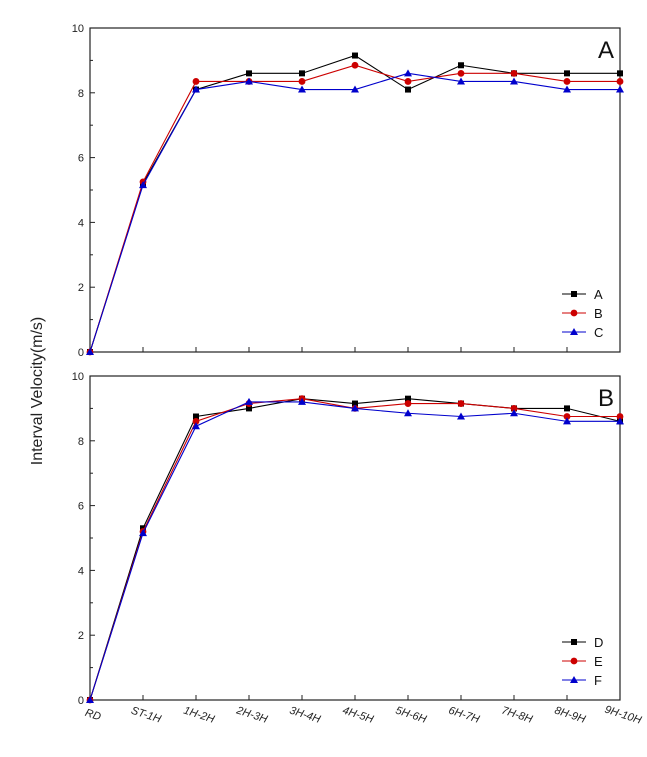  Describe the element at coordinates (358, 715) in the screenshot. I see `x-tick-label: 4H-5H` at that location.